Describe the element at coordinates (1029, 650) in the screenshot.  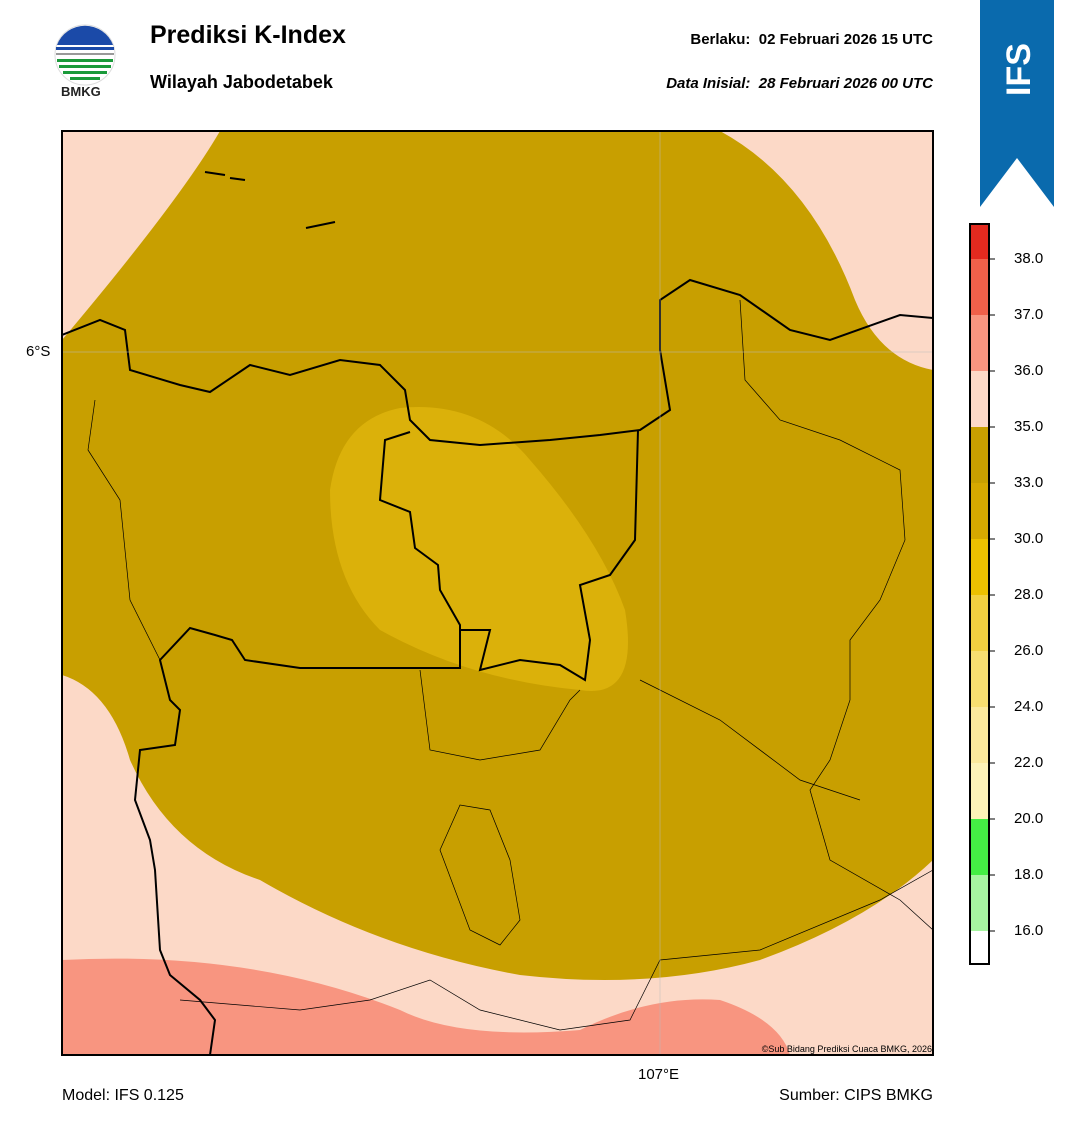
I see `colorbar-label: 26.0` at that location.